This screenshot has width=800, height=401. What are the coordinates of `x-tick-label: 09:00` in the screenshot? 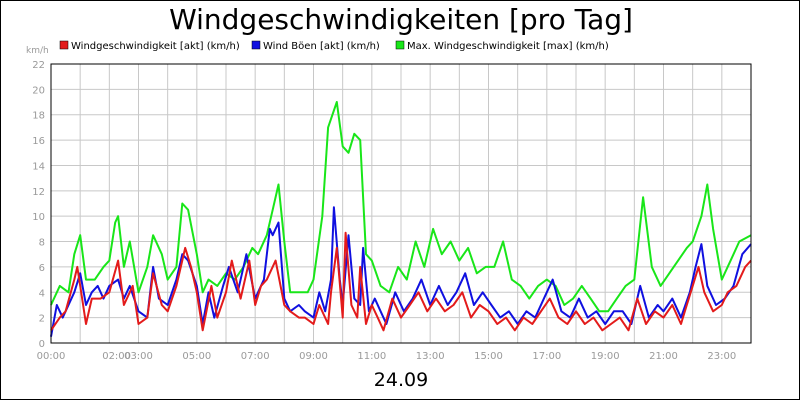 It's located at (313, 356).